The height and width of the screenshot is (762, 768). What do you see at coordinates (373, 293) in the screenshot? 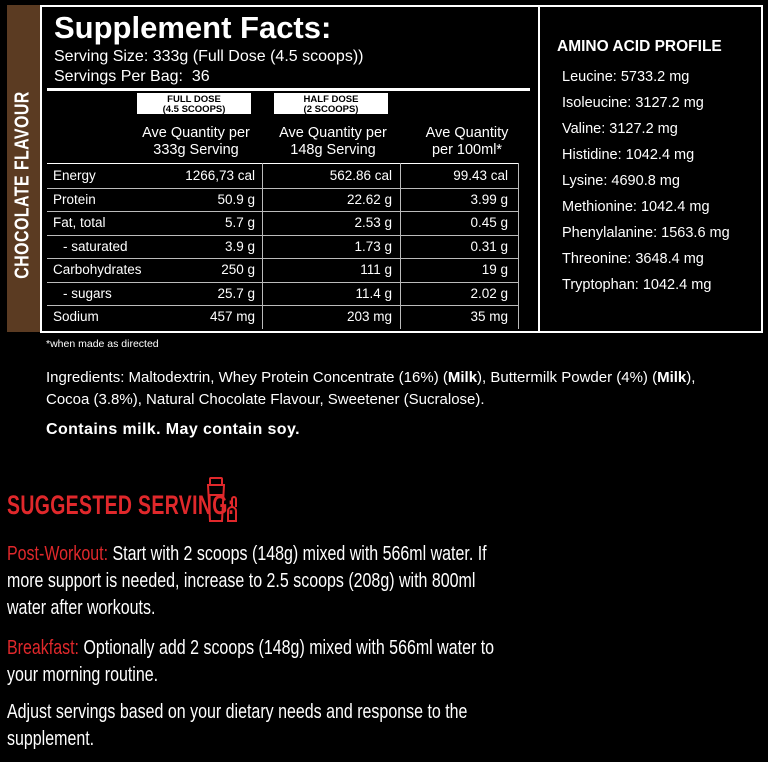
I see `row-value: 11.4 g` at bounding box center [373, 293].